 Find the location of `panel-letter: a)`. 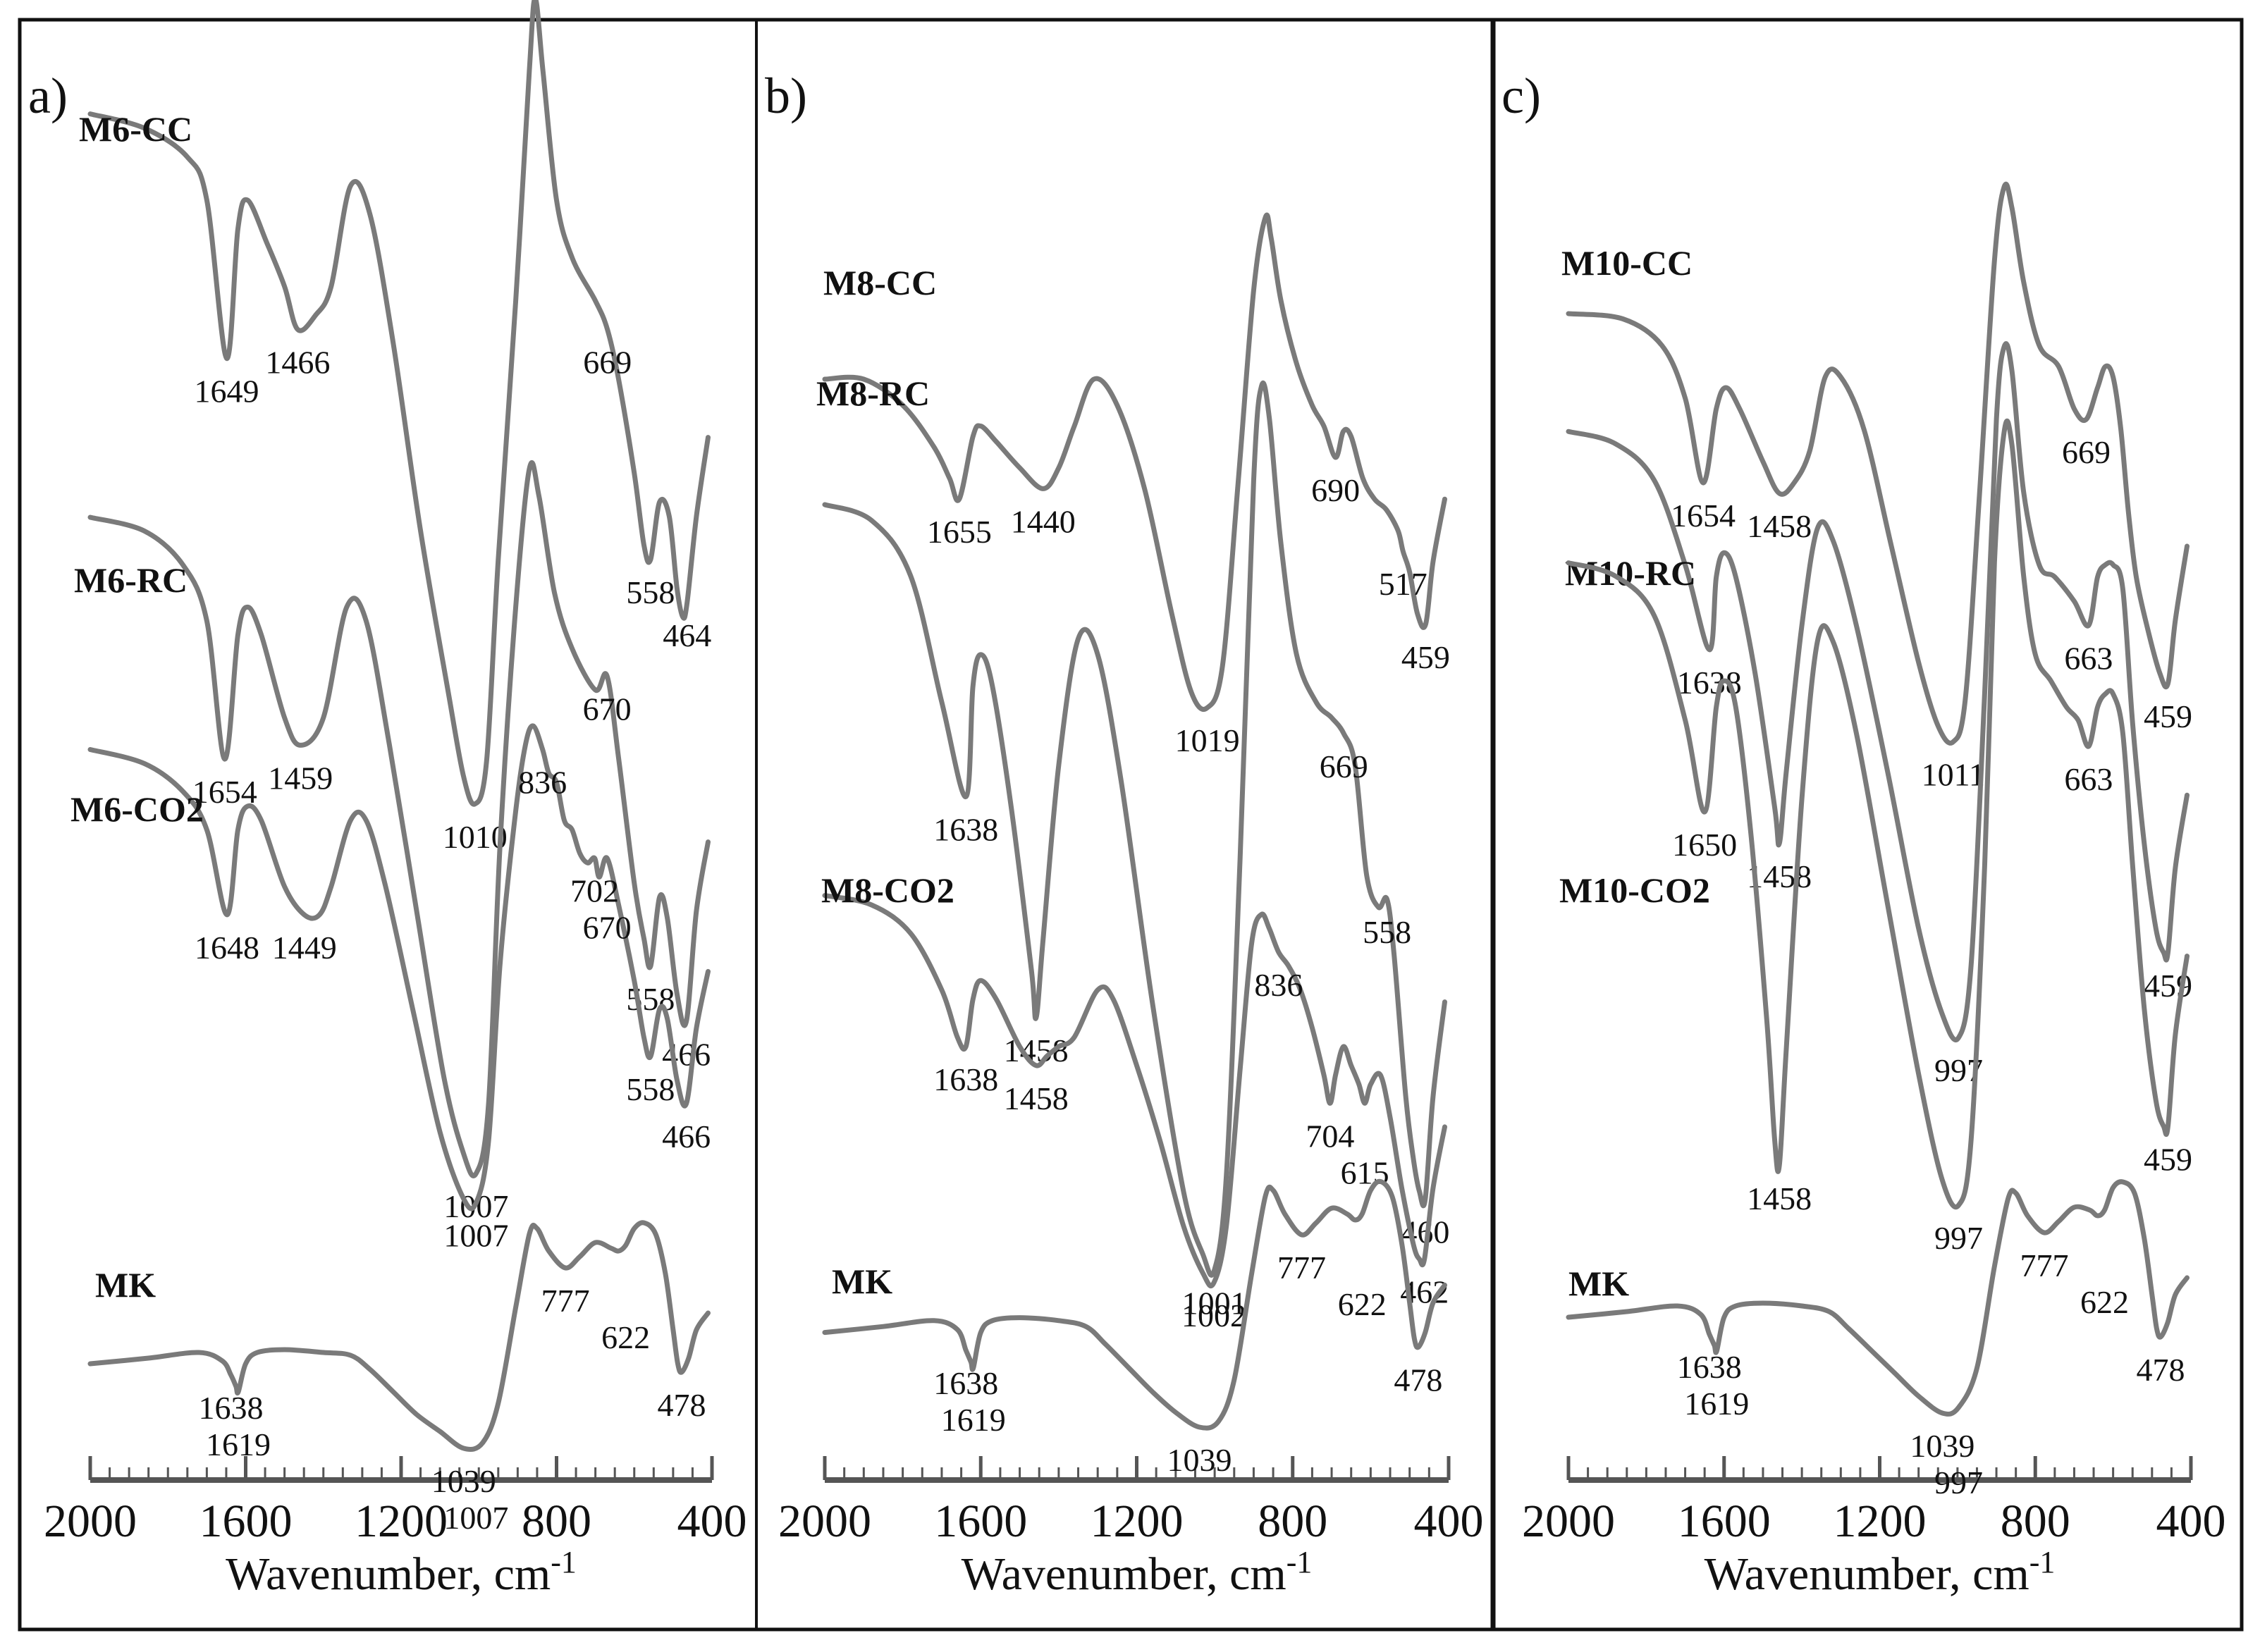

panel-letter: a) is located at coordinates (48, 96).